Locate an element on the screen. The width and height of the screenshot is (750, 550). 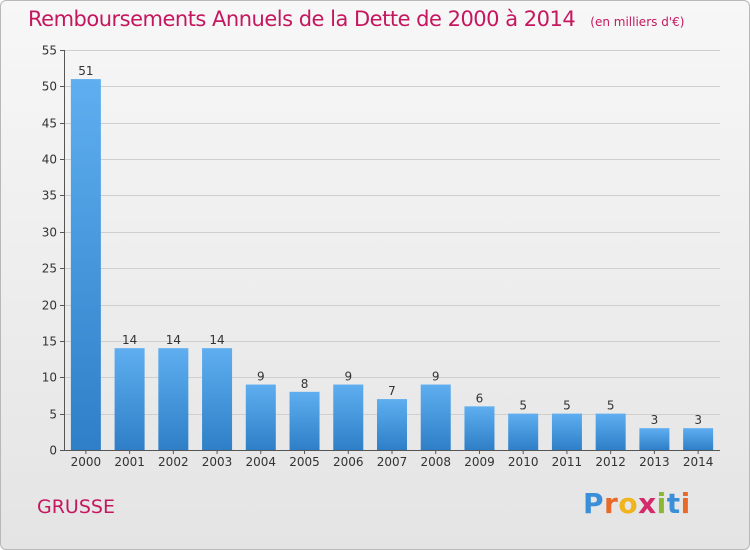
x-tick-label-2006: 2006 is located at coordinates (348, 462).